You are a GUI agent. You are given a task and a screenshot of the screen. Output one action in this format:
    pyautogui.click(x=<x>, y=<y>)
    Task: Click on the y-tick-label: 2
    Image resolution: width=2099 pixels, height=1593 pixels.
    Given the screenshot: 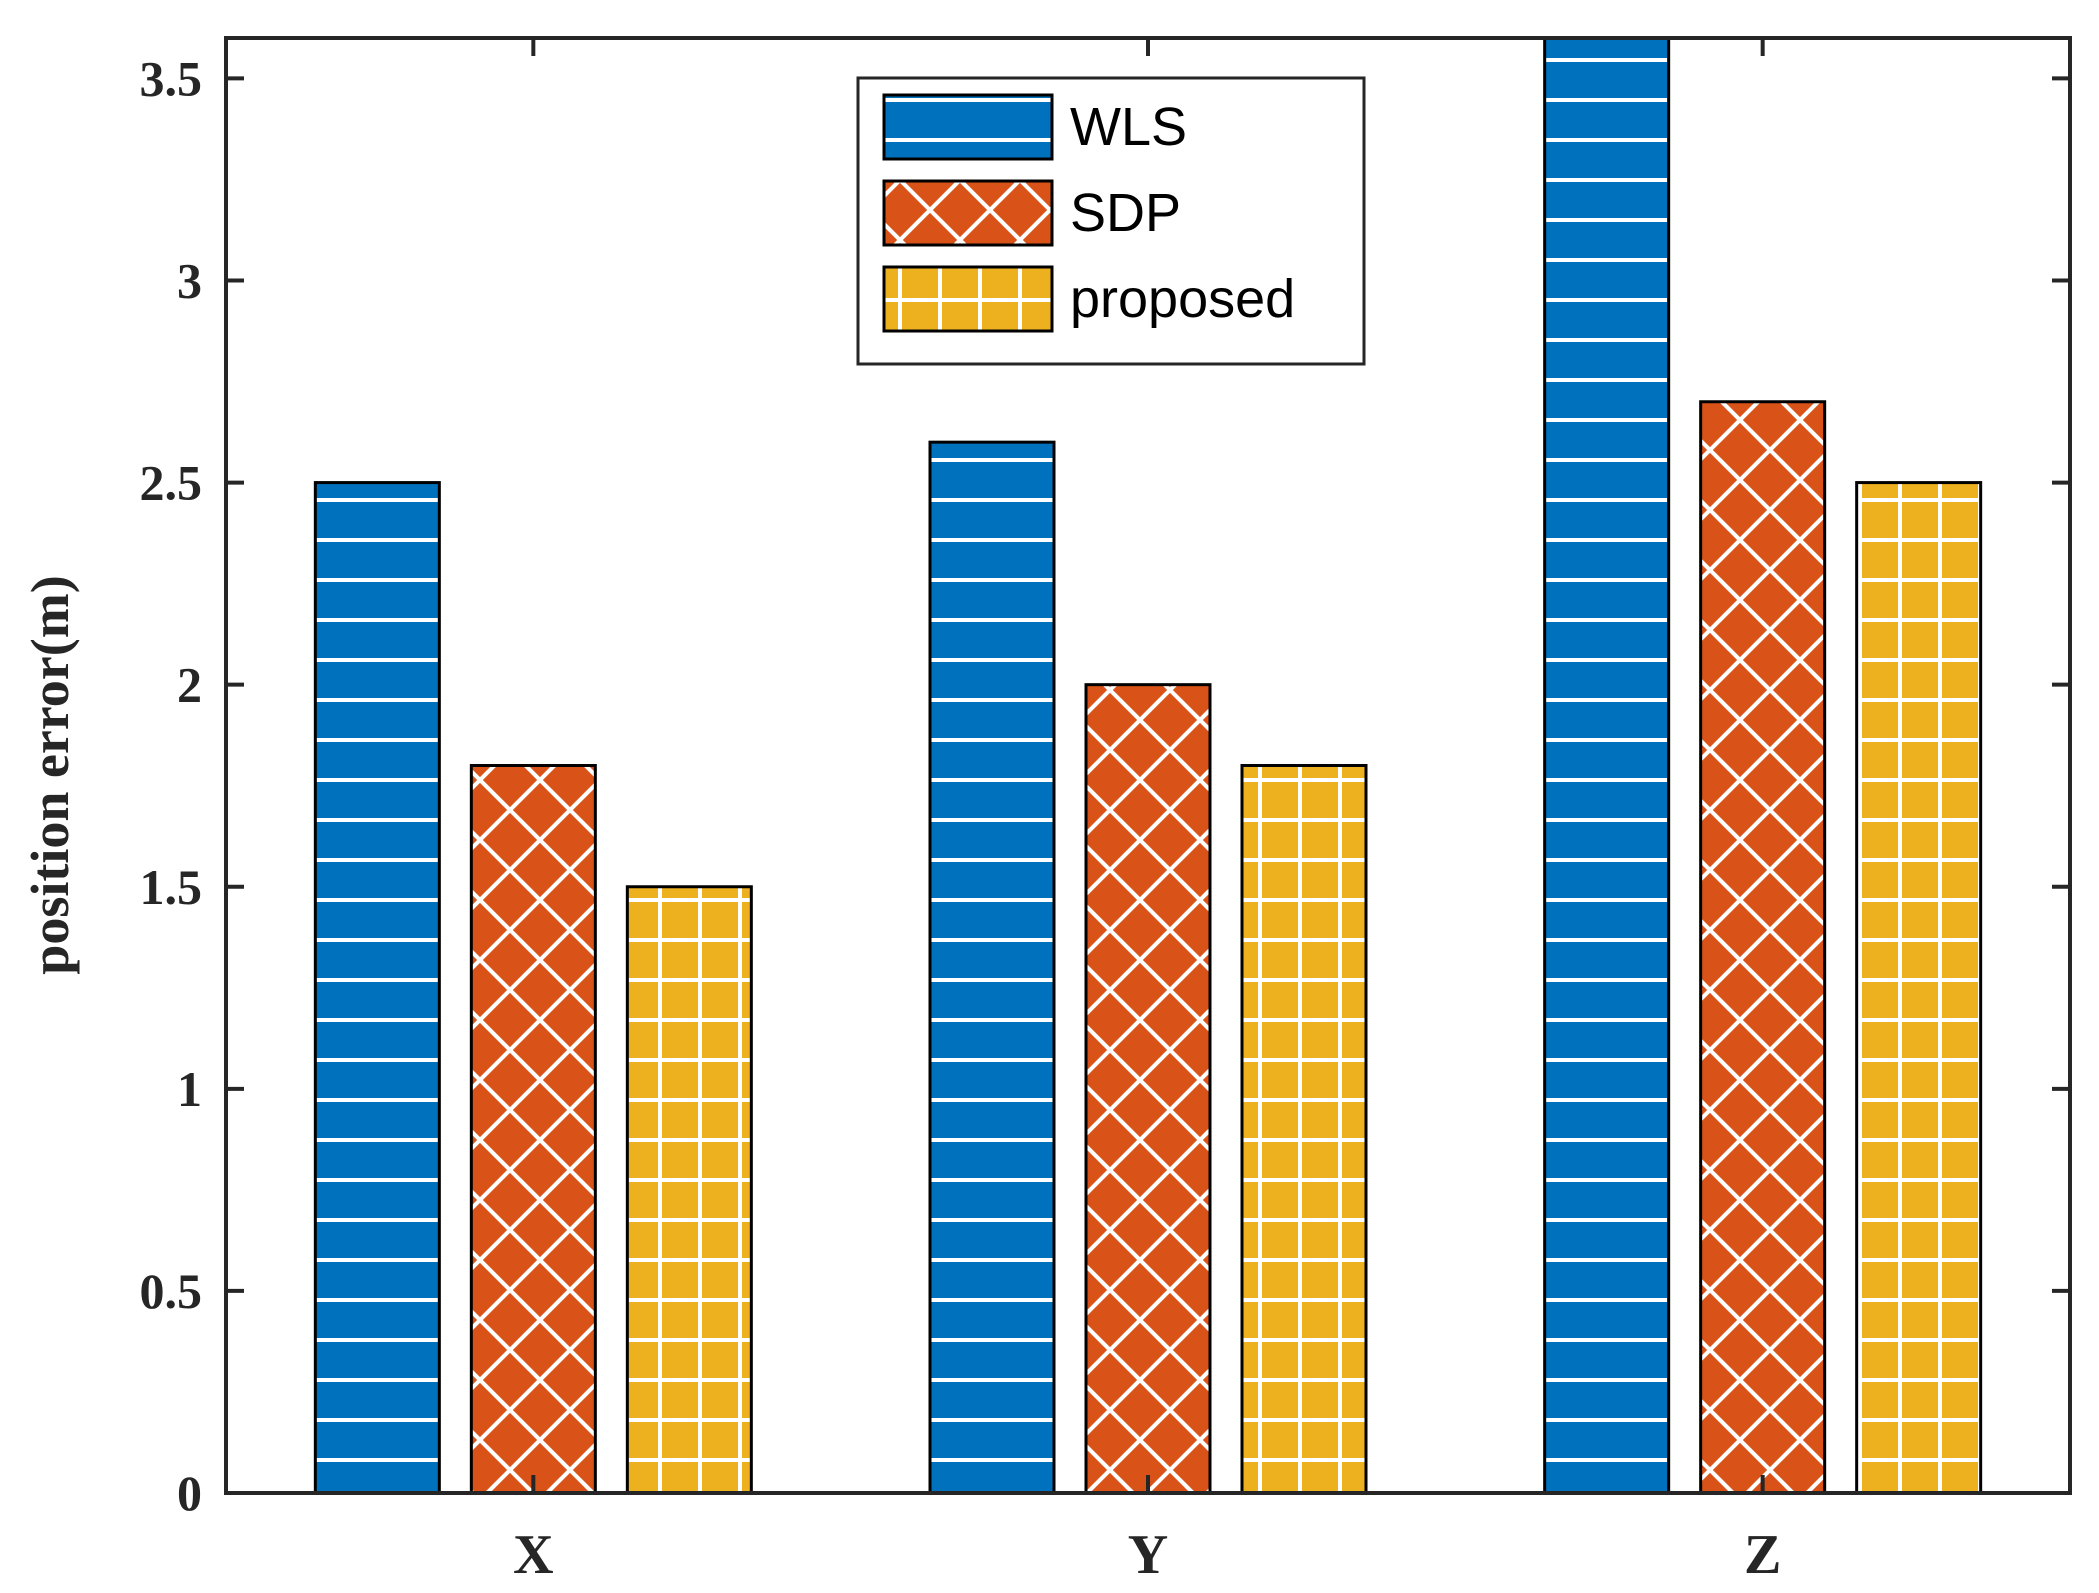 What is the action you would take?
    pyautogui.click(x=189, y=685)
    